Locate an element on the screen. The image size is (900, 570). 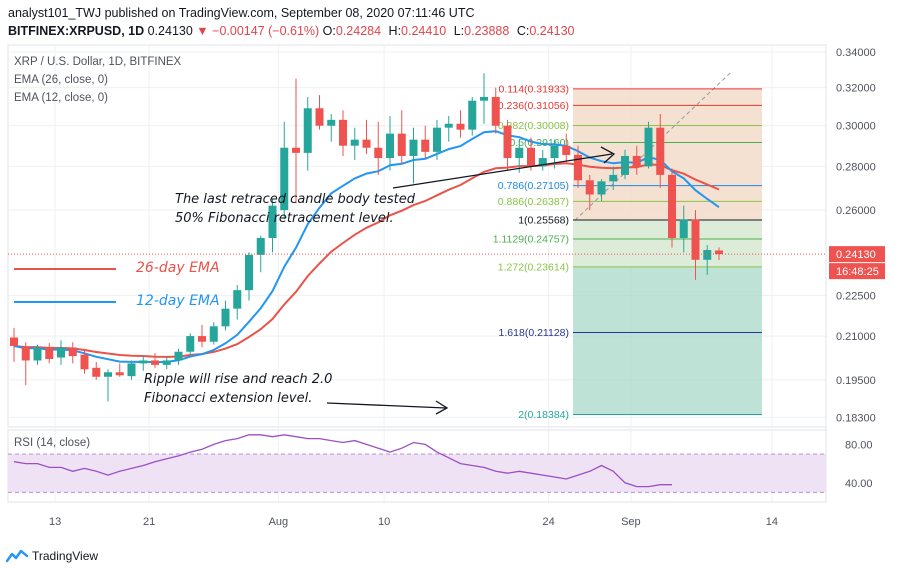
low-label: L: is located at coordinates (459, 31).